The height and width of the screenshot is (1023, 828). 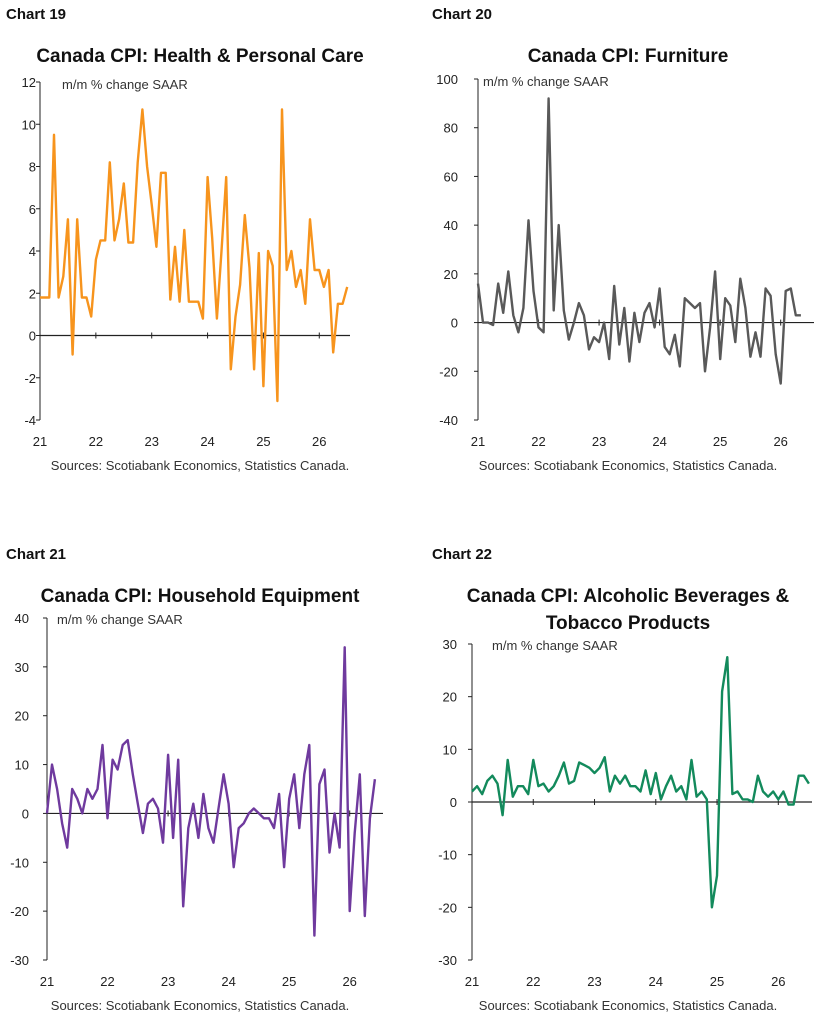 I want to click on y-tick-label: -4, so click(x=30, y=420).